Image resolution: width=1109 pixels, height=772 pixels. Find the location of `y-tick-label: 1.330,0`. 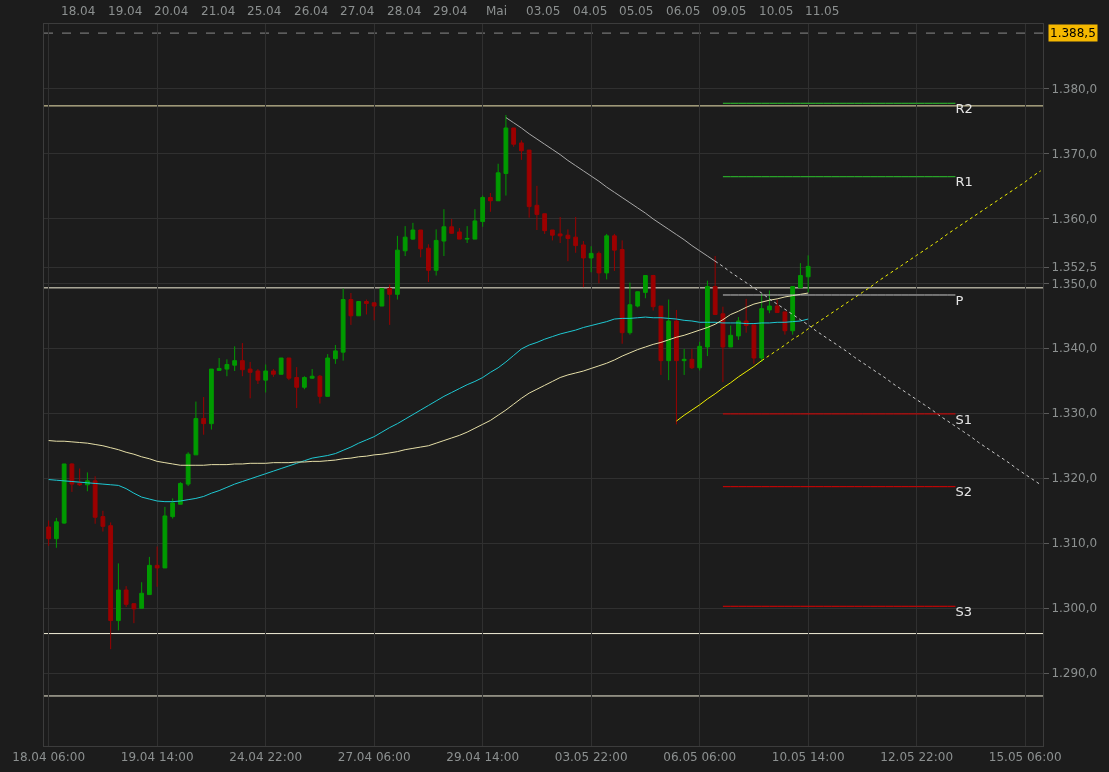

y-tick-label: 1.330,0 is located at coordinates (1074, 413).